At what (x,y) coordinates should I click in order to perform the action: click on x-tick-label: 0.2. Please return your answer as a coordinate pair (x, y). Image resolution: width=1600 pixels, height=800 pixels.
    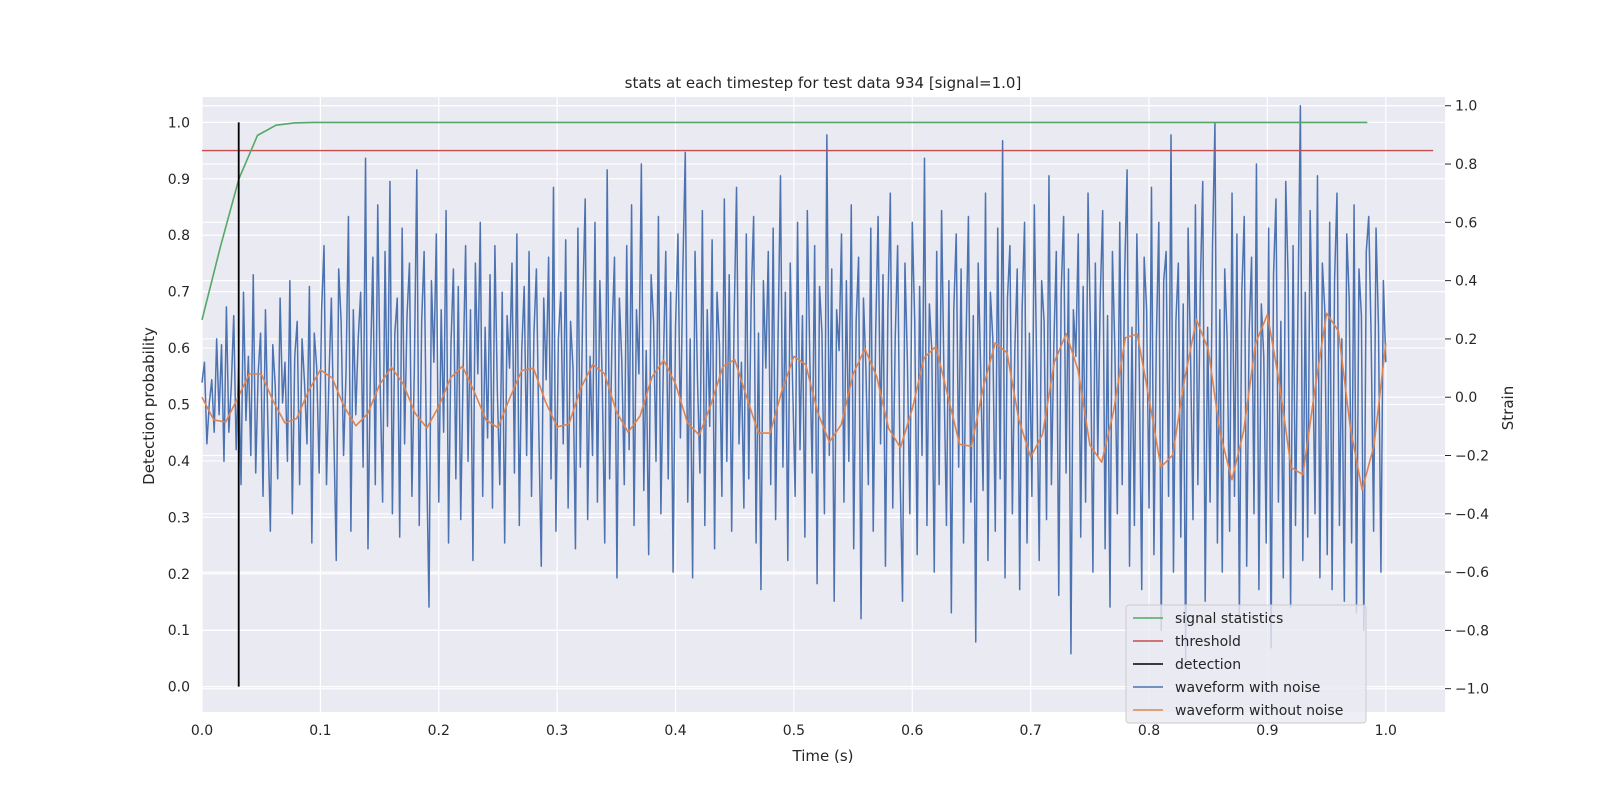
    Looking at the image, I should click on (439, 731).